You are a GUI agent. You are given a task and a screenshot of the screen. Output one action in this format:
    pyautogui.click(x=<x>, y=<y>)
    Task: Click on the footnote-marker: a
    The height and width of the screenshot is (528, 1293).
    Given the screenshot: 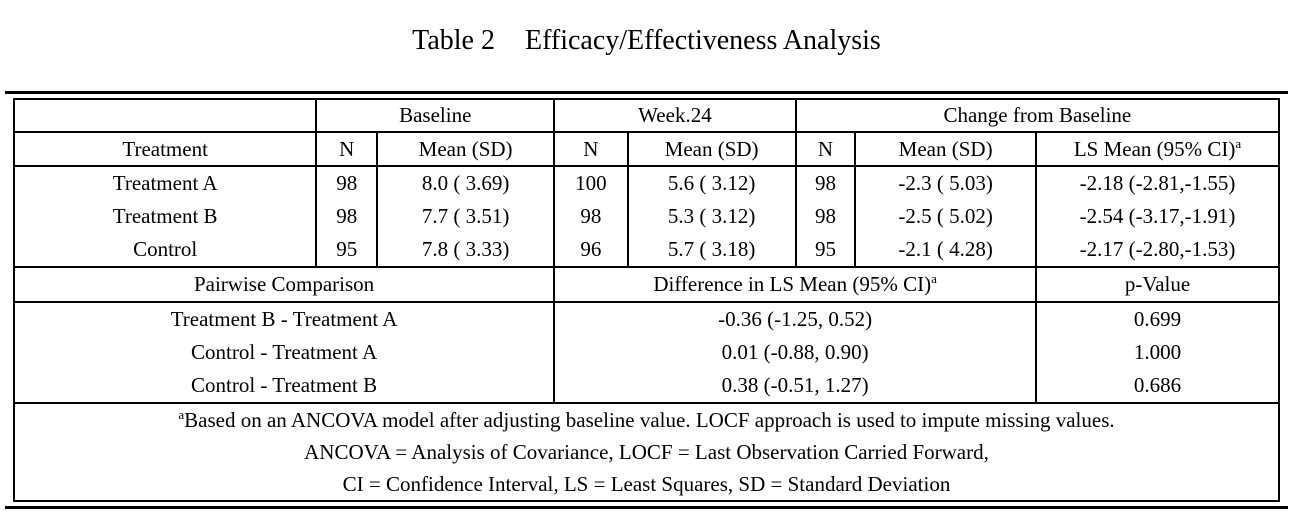 What is the action you would take?
    pyautogui.click(x=181, y=414)
    